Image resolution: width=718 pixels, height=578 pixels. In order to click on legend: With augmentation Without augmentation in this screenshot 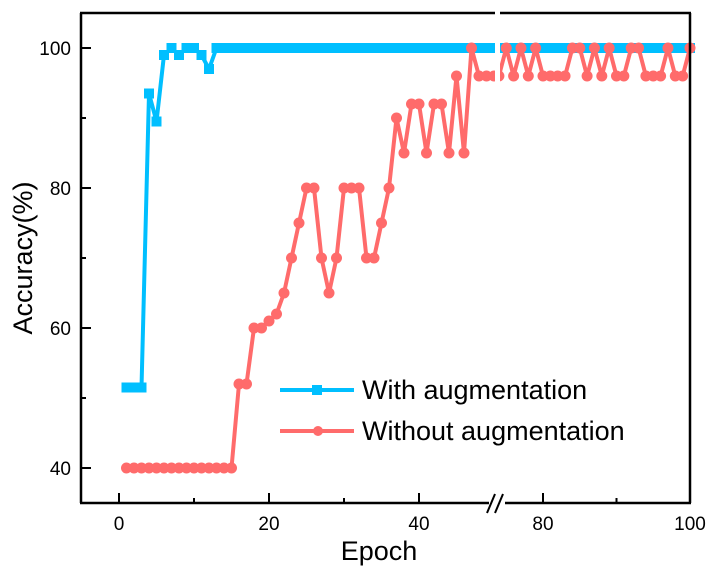, I will do `click(452, 410)`.